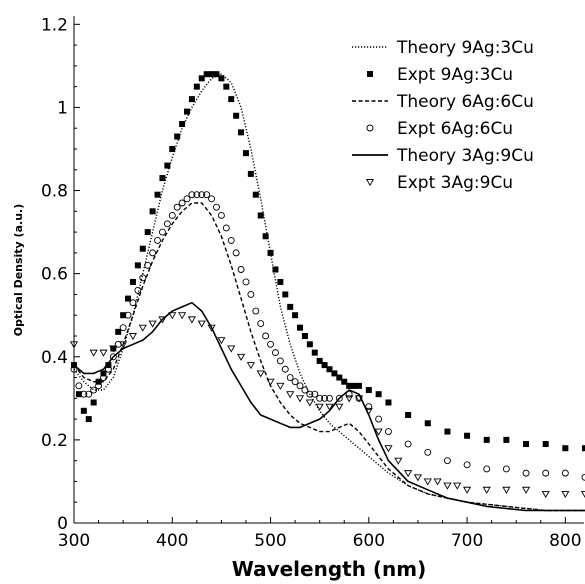  What do you see at coordinates (54, 192) in the screenshot?
I see `y-tick-label: 0.8` at bounding box center [54, 192].